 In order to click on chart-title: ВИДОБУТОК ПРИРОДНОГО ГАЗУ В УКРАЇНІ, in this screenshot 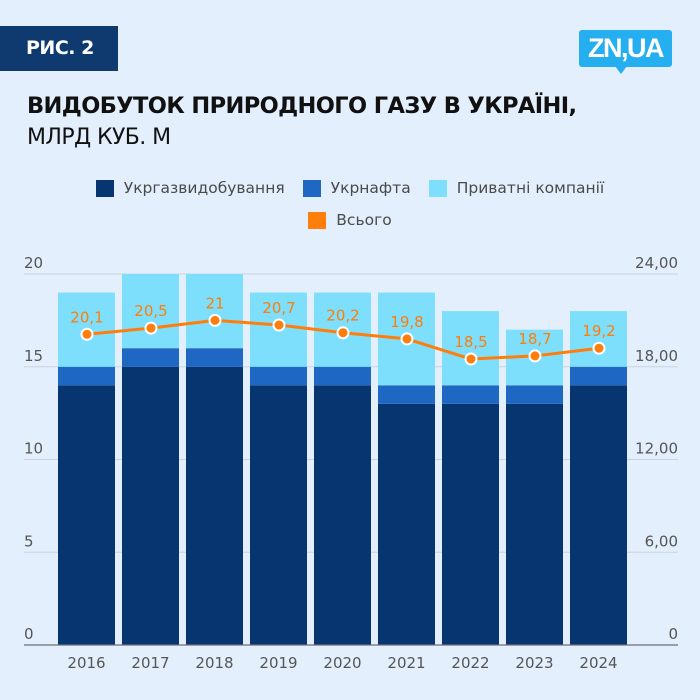, I will do `click(302, 106)`.